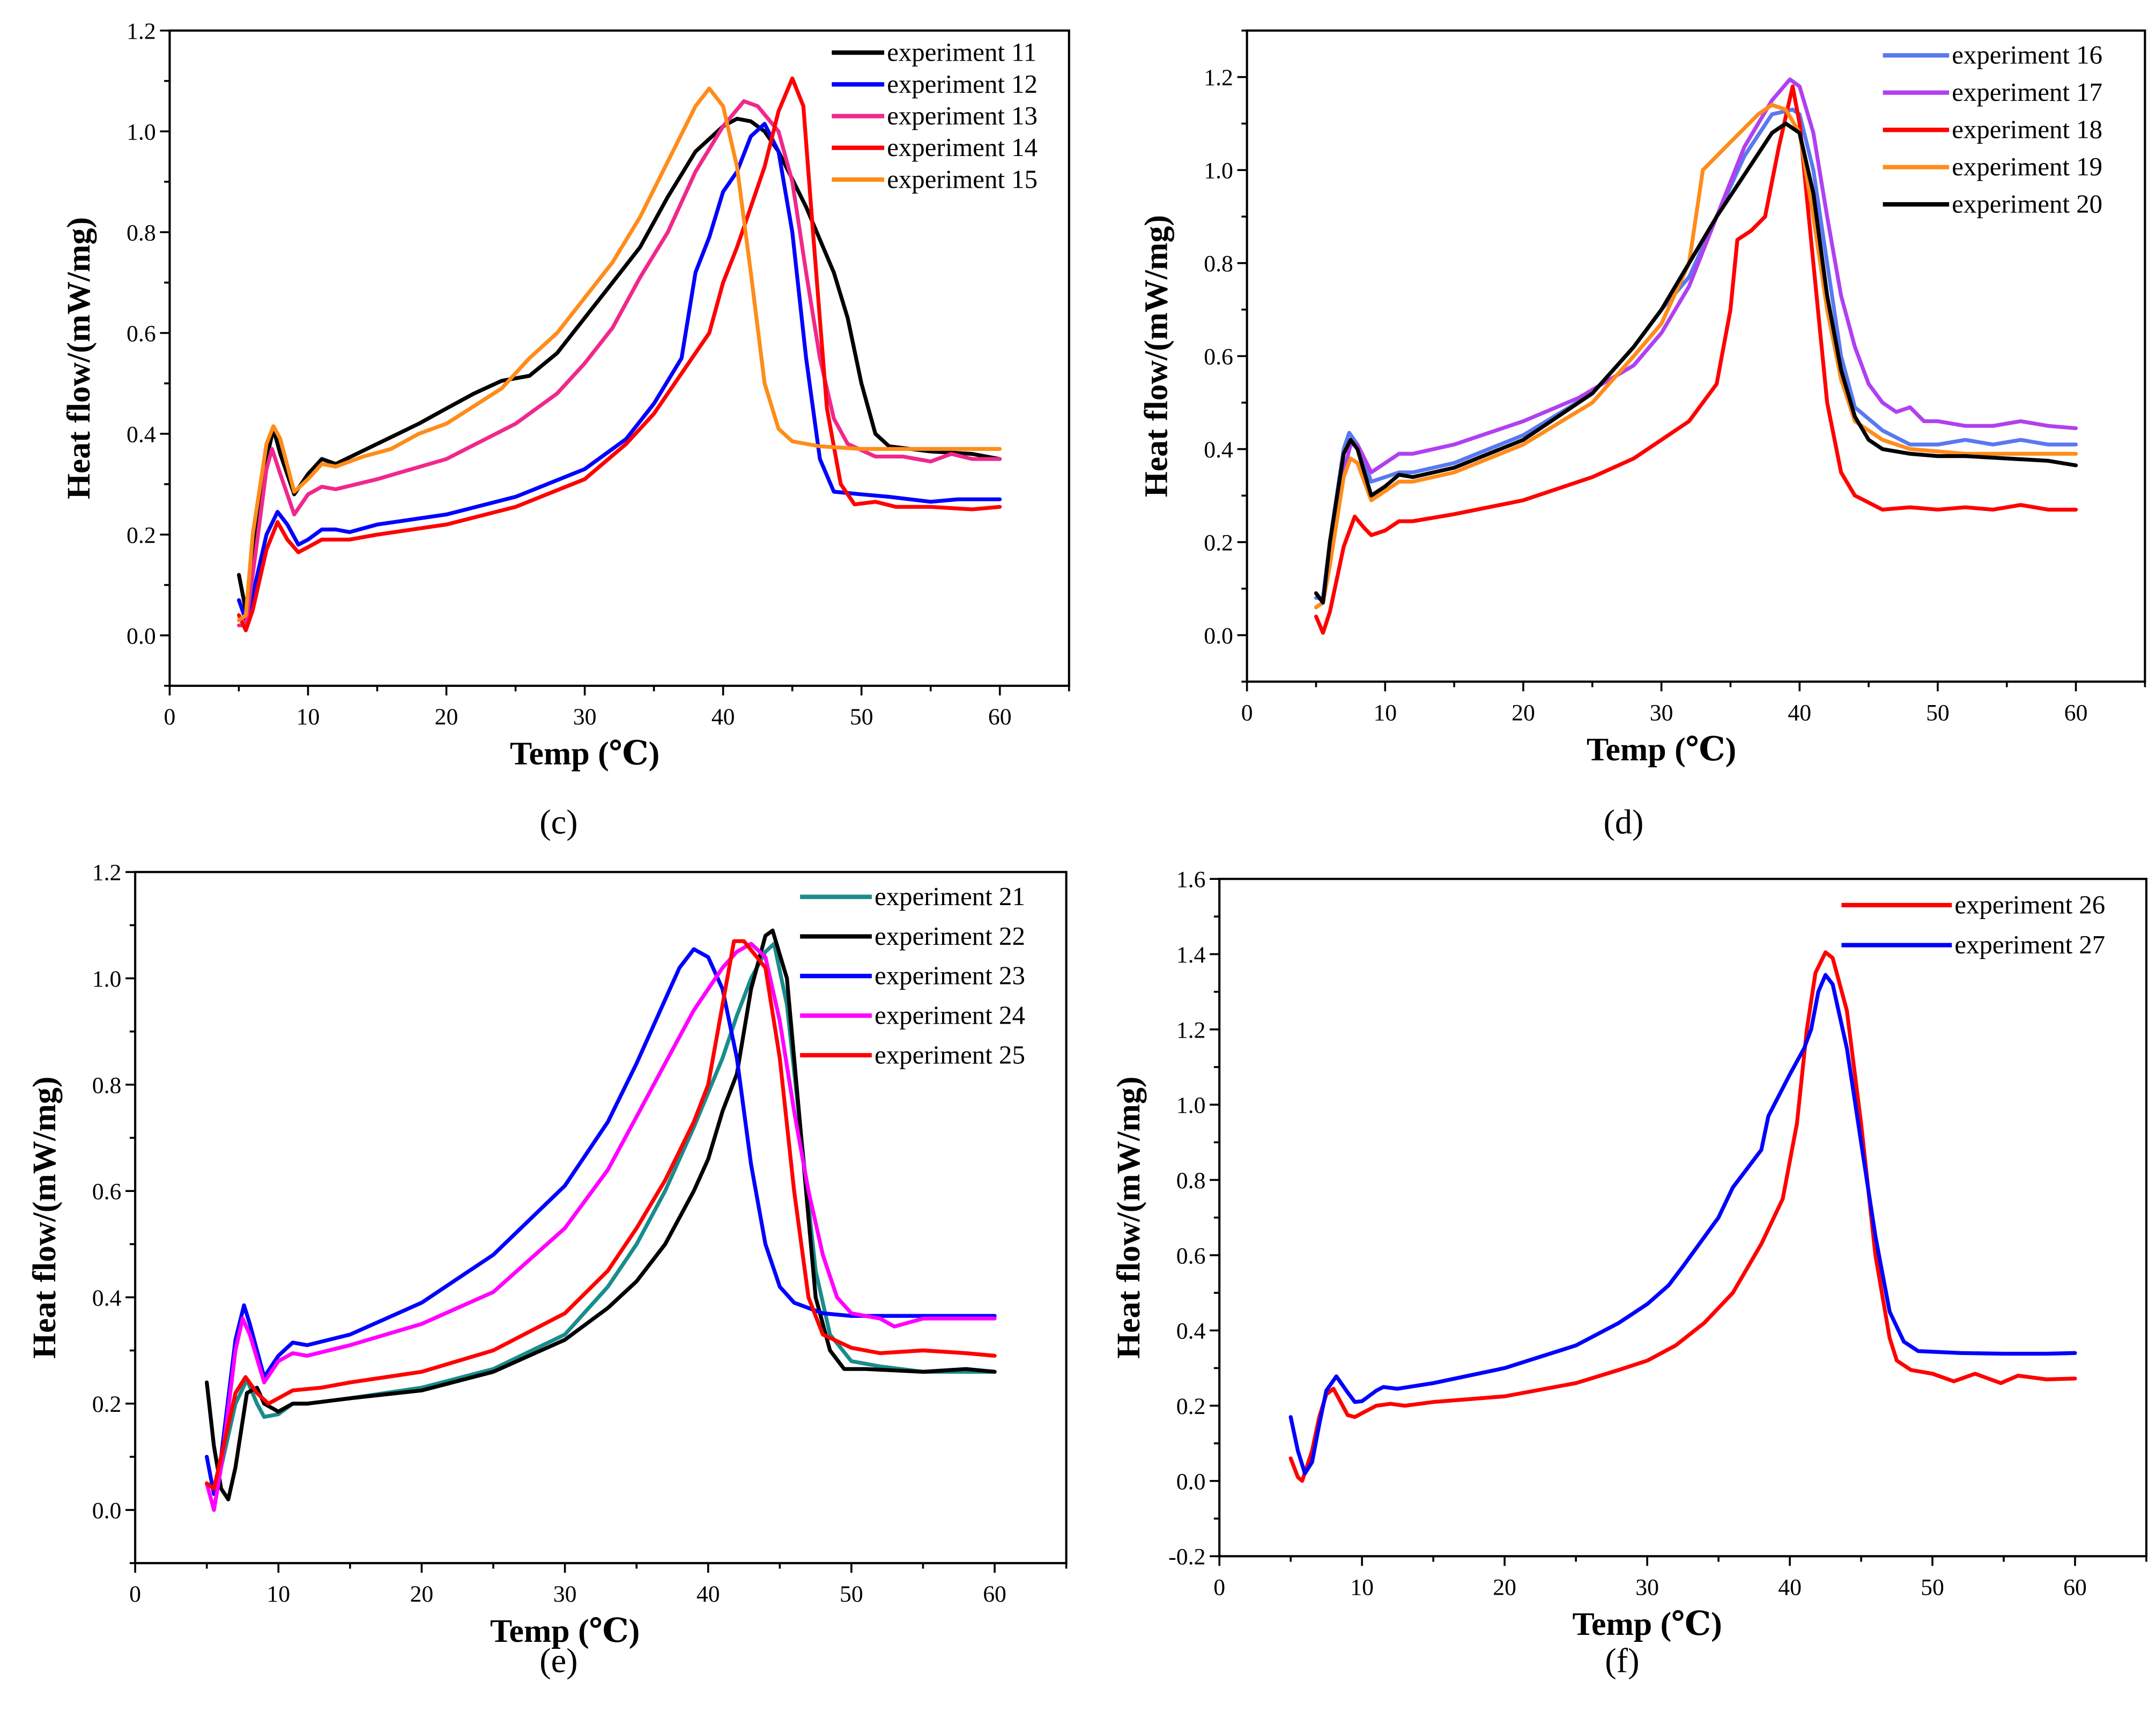 This screenshot has width=2156, height=1733. I want to click on legend-entry: experiment 21, so click(950, 896).